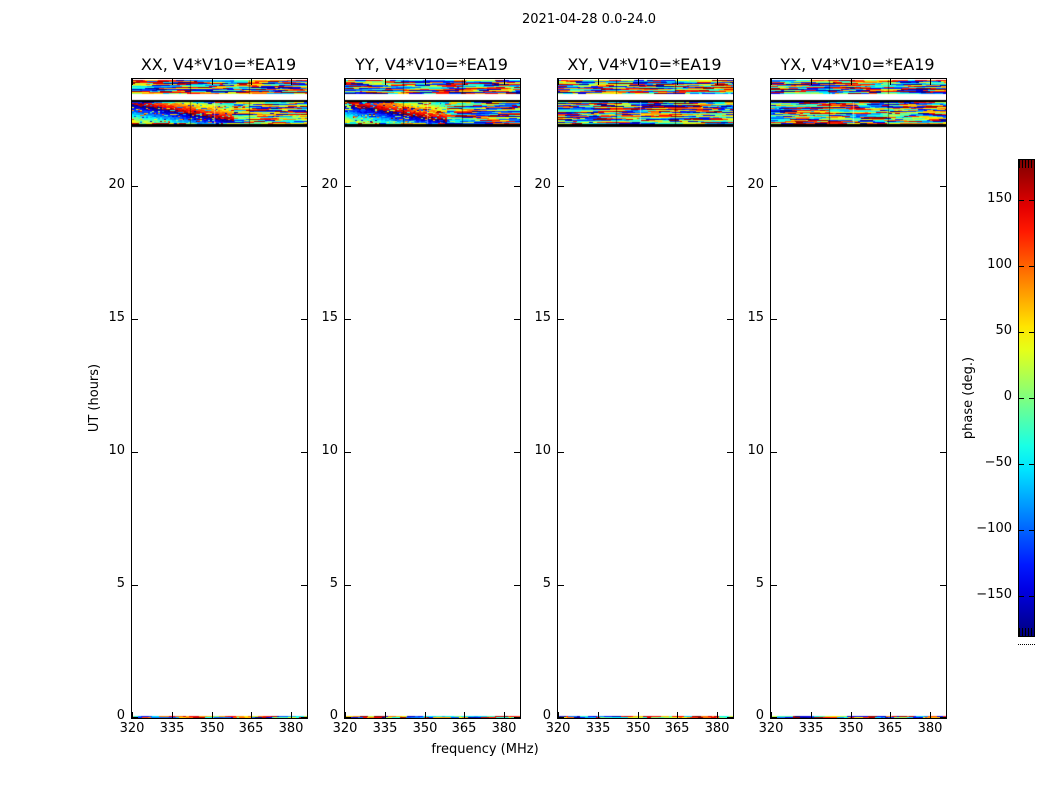 This screenshot has width=1050, height=800. I want to click on phase-heatmap-canvas-yx, so click(858, 398).